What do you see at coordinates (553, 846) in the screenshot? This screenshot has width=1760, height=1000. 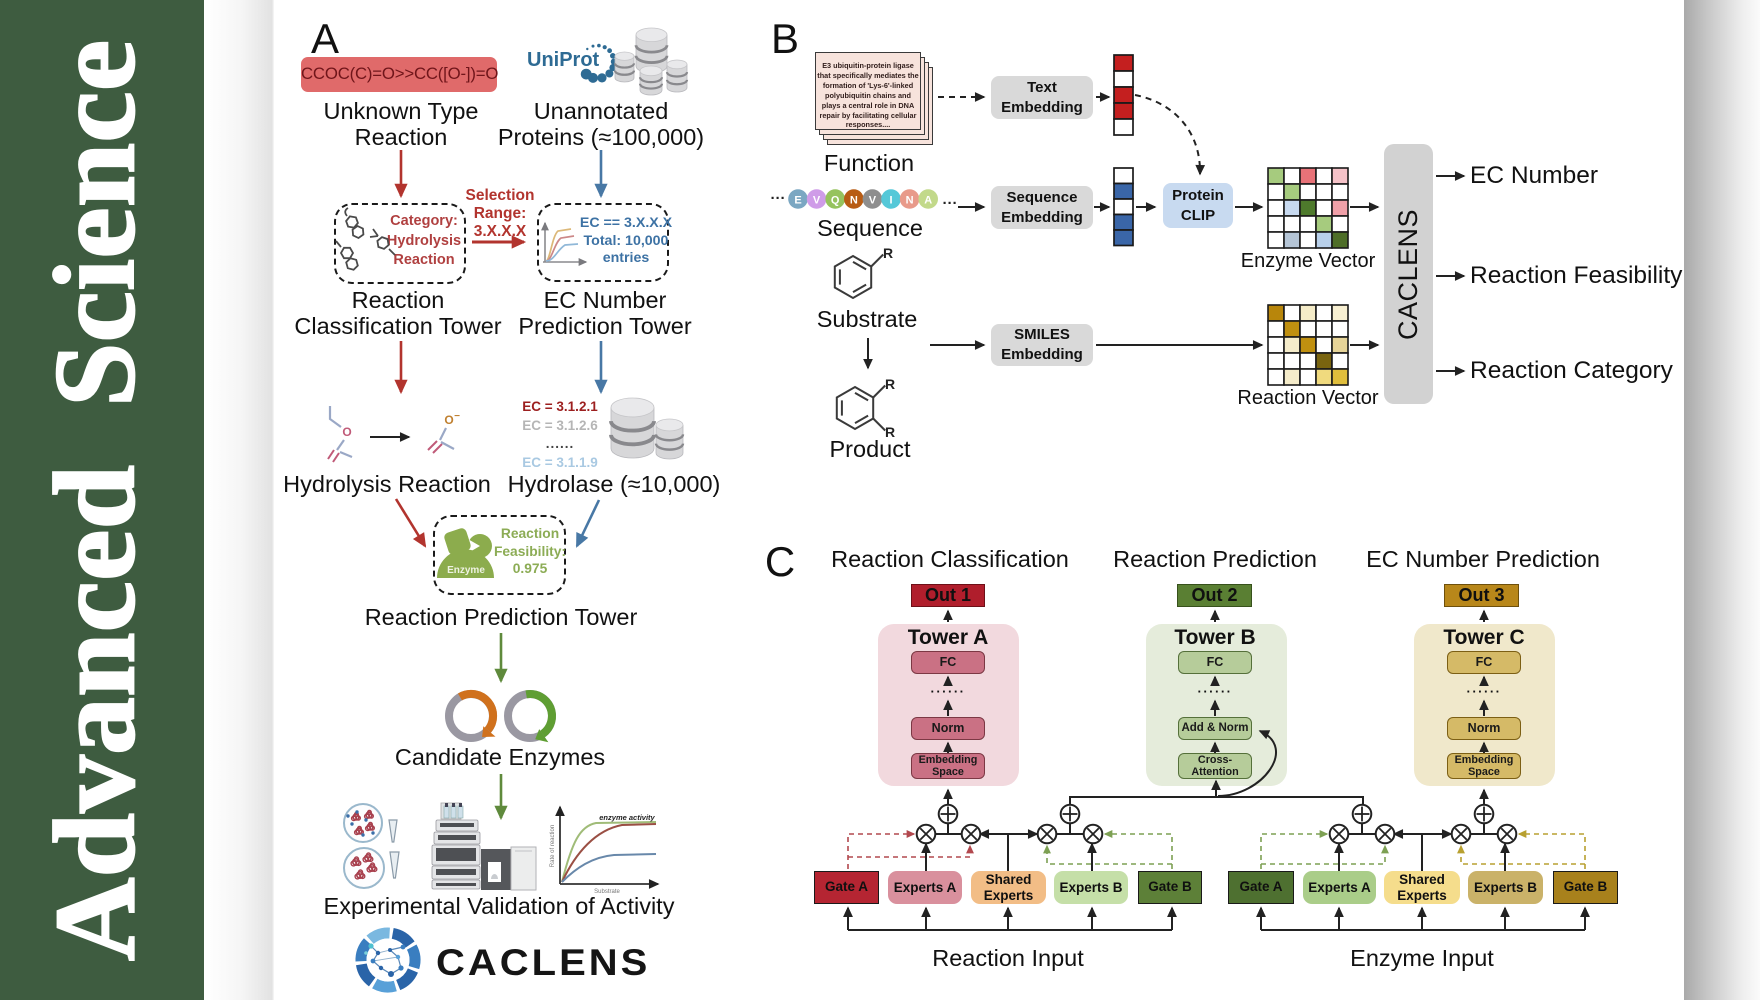 I see `svg-text: Rate of reaction` at bounding box center [553, 846].